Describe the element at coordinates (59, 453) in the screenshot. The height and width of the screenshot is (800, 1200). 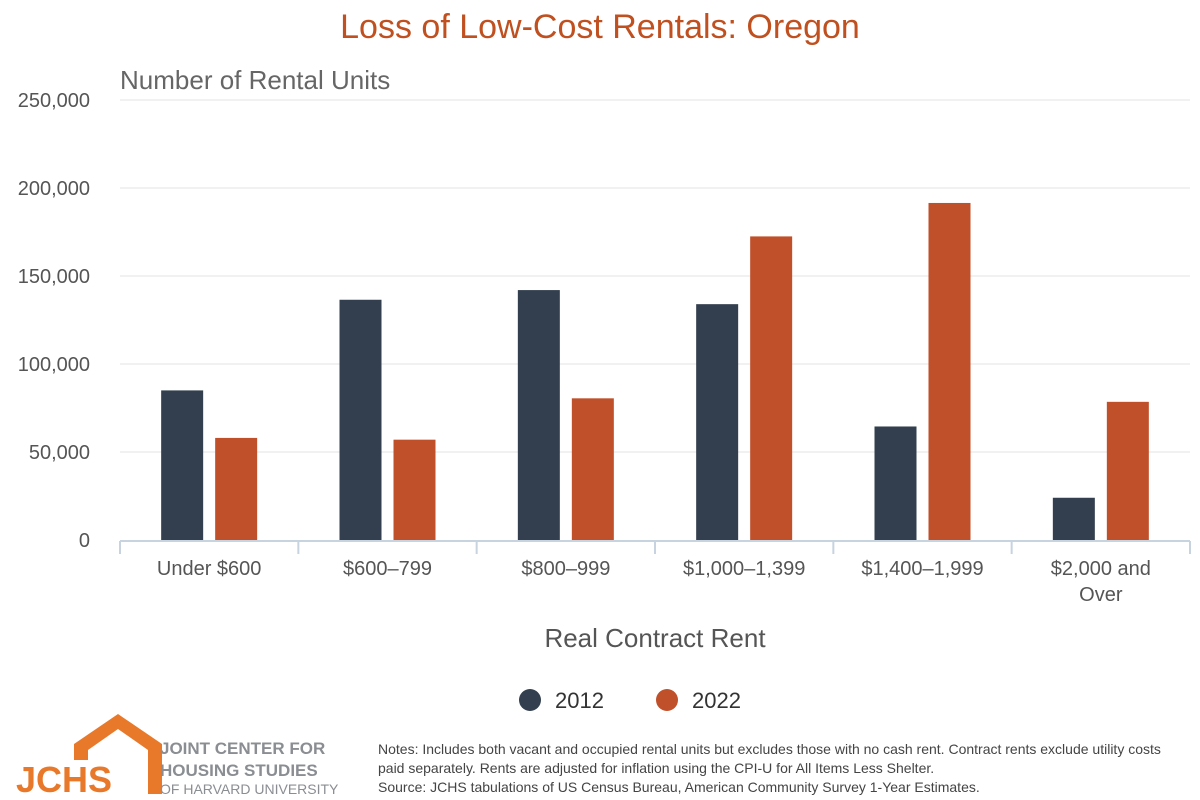
I see `y-tick-label: 50,000` at that location.